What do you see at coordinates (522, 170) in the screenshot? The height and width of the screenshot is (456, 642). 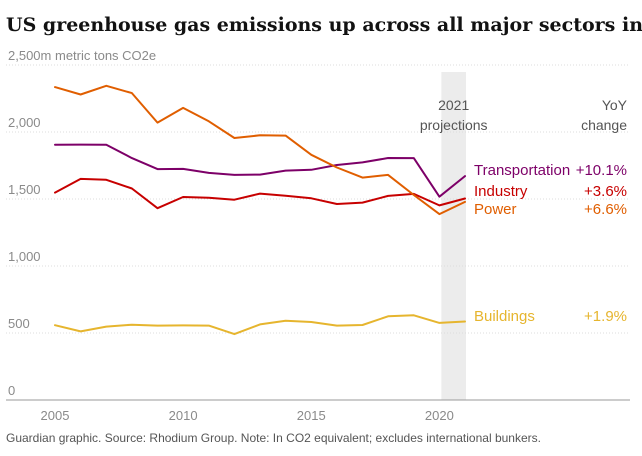 I see `series-label-transportation: Transportation` at bounding box center [522, 170].